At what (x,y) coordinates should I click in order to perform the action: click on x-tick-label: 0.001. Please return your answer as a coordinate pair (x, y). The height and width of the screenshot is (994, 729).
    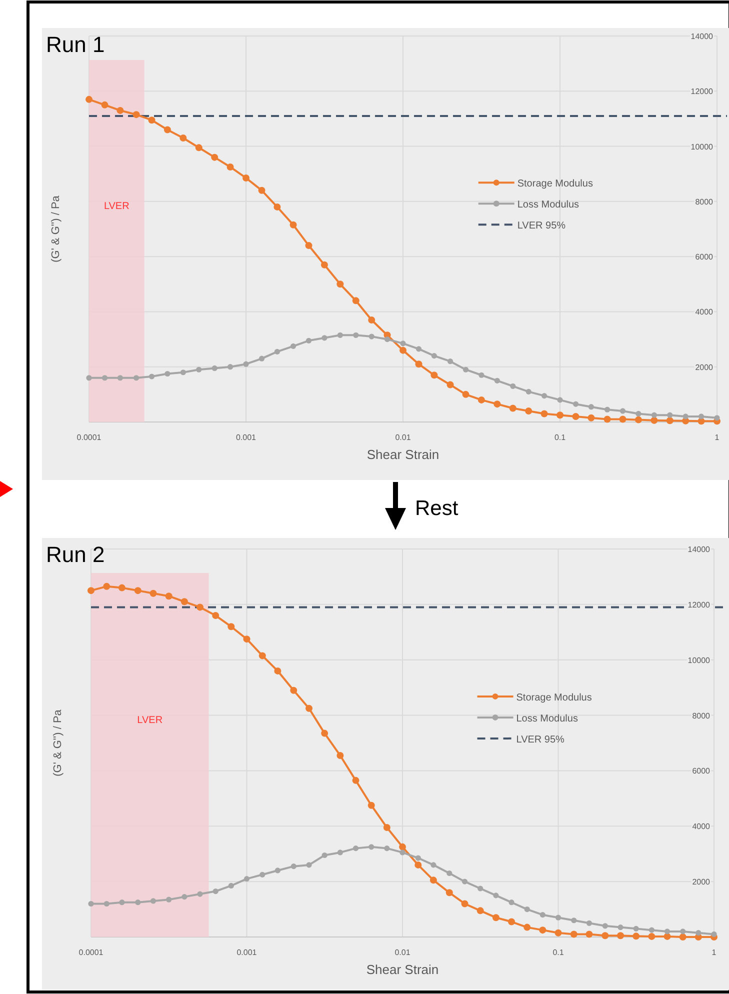
    Looking at the image, I should click on (247, 952).